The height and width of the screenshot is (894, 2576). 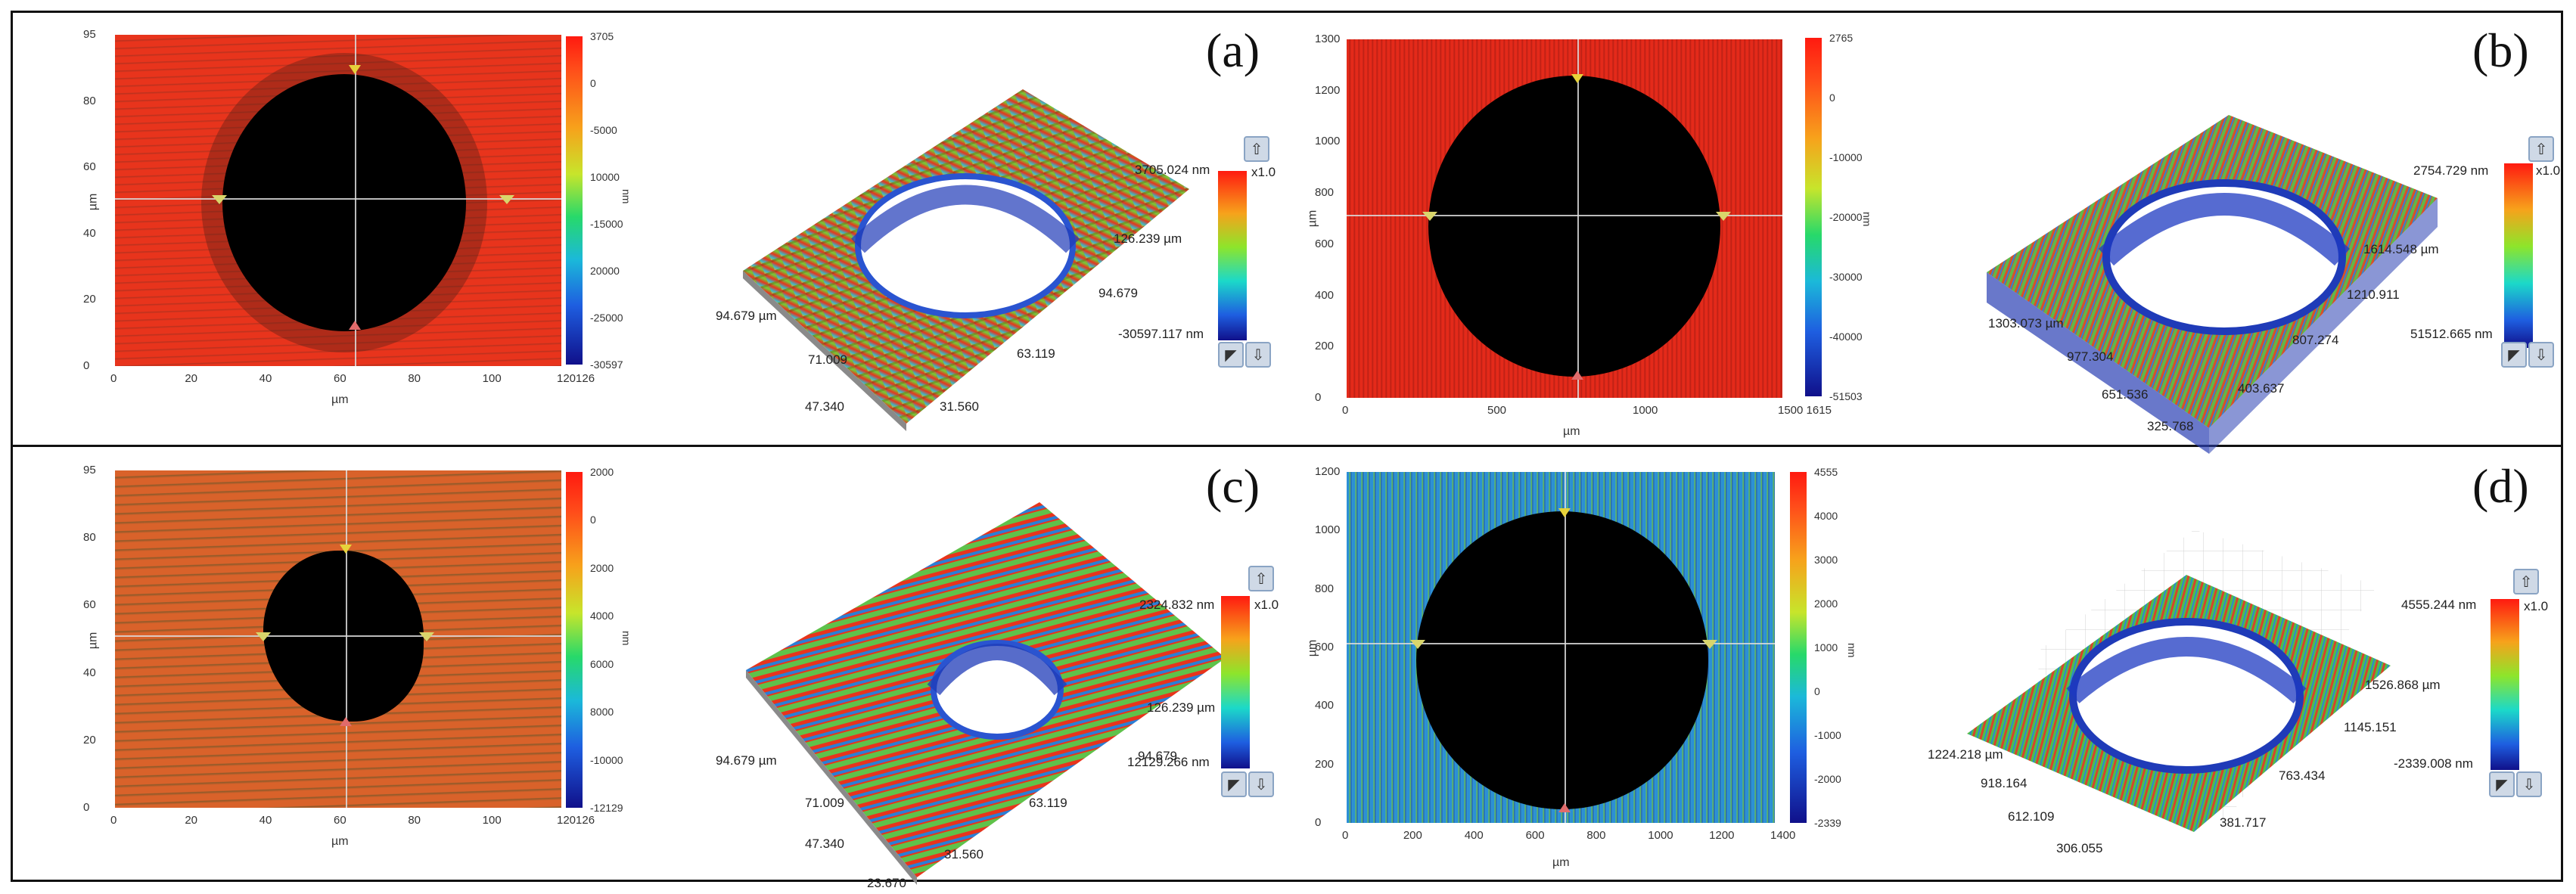 I want to click on colorbar-tick: -2339, so click(x=1827, y=823).